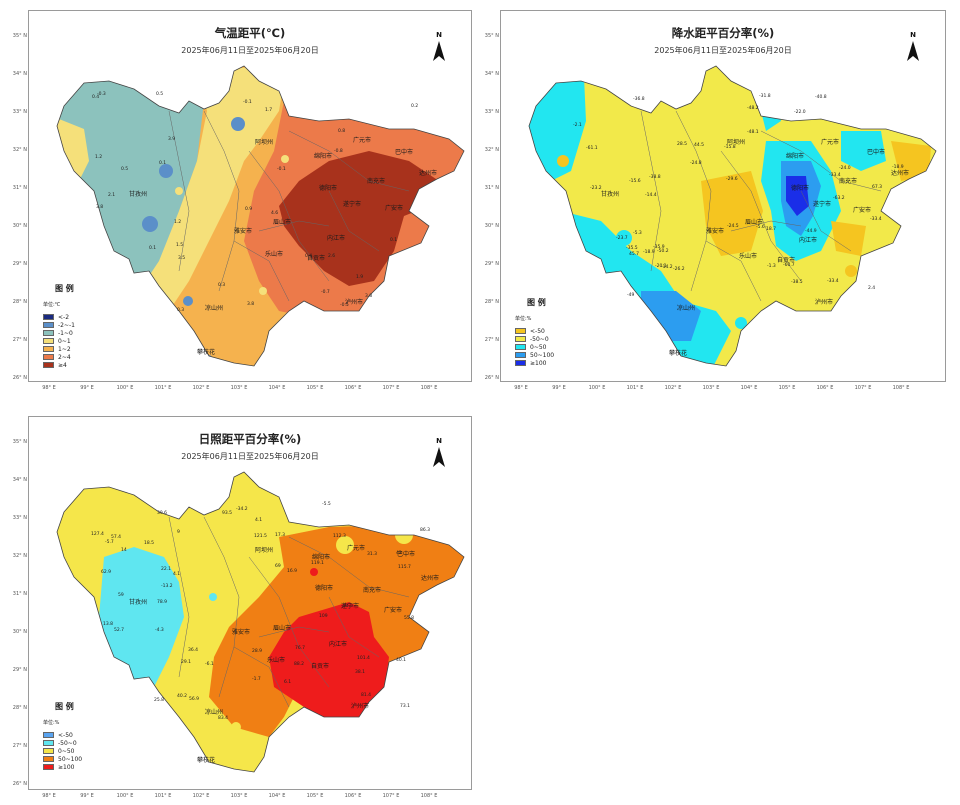 Image resolution: width=960 pixels, height=805 pixels. I want to click on station-value-label: 93.5, so click(227, 513).